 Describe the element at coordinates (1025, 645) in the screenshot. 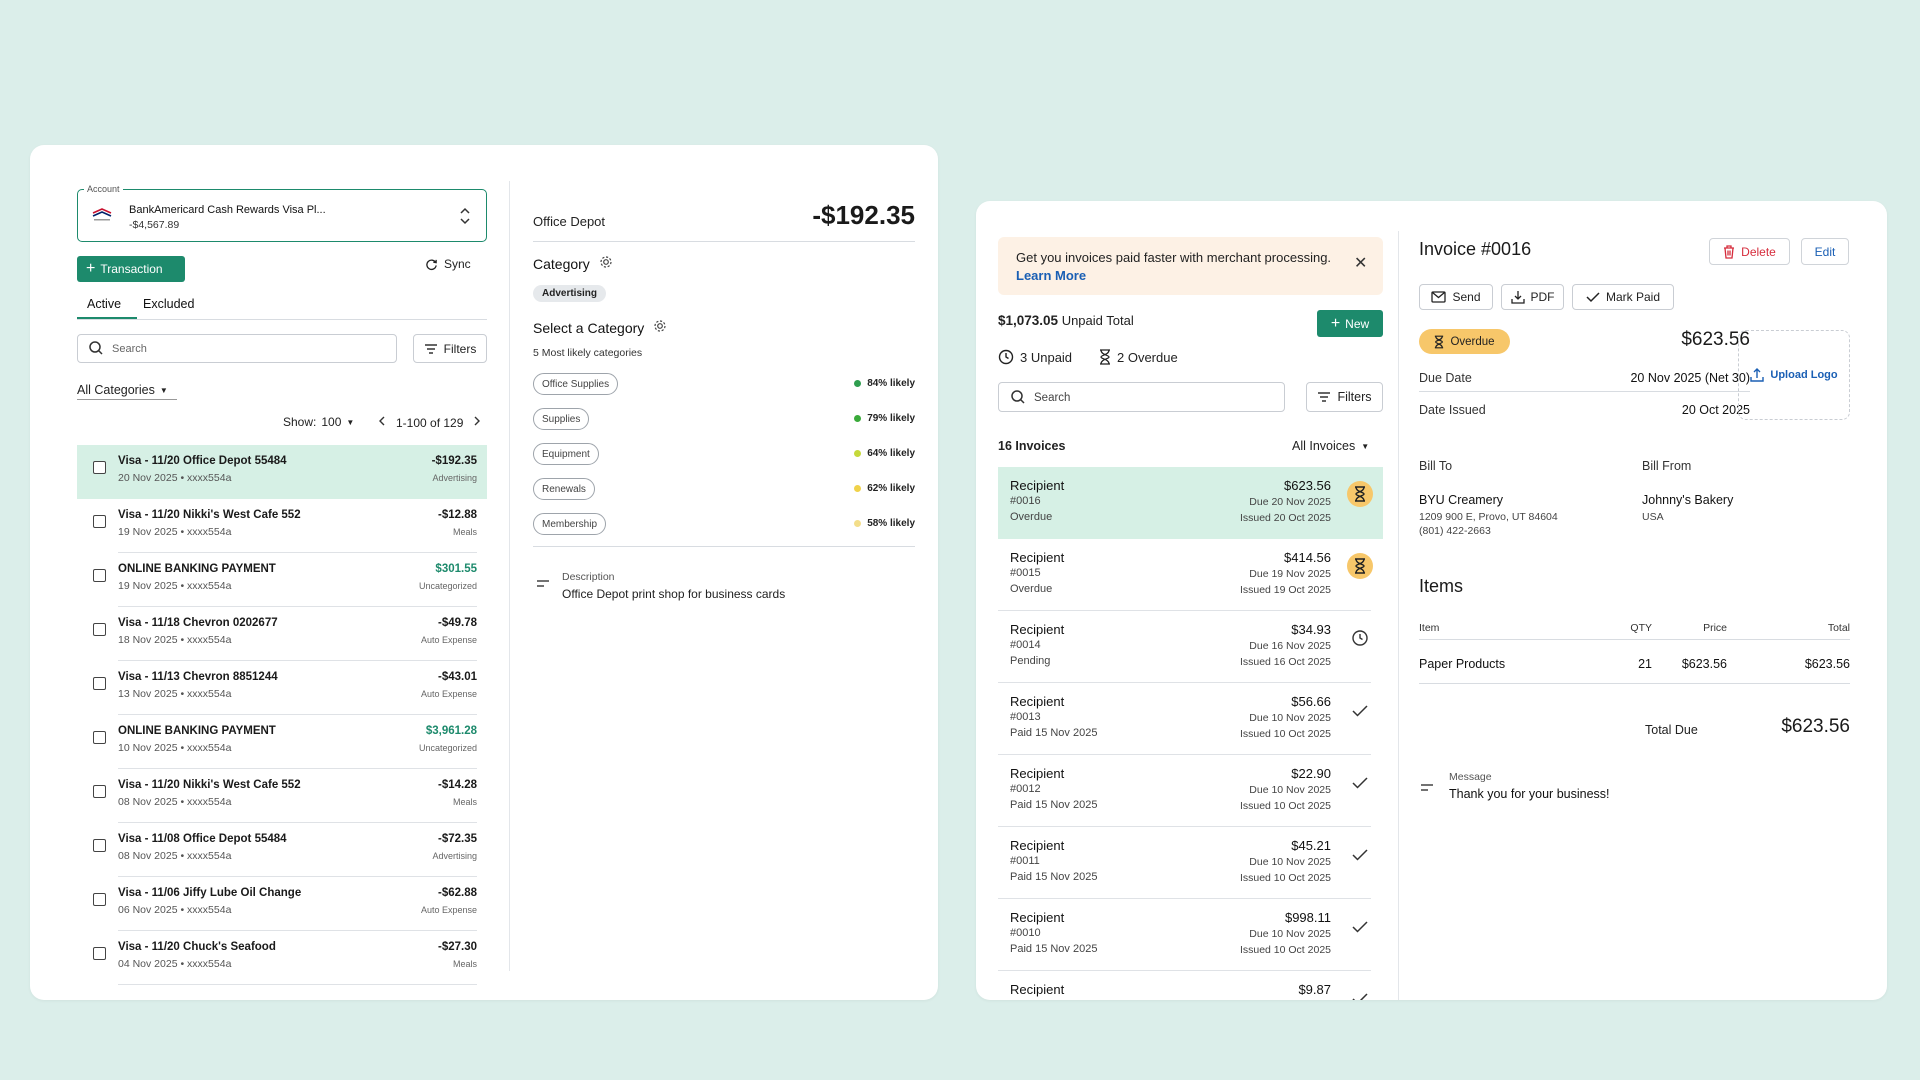

I see `invoice-number: #0014` at that location.